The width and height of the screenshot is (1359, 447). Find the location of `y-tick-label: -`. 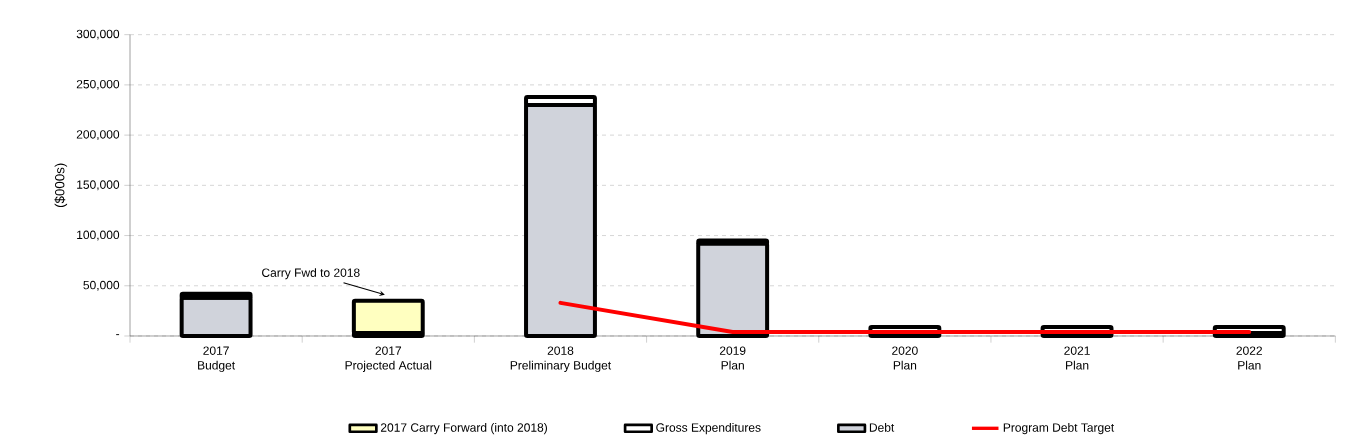

y-tick-label: - is located at coordinates (118, 335).